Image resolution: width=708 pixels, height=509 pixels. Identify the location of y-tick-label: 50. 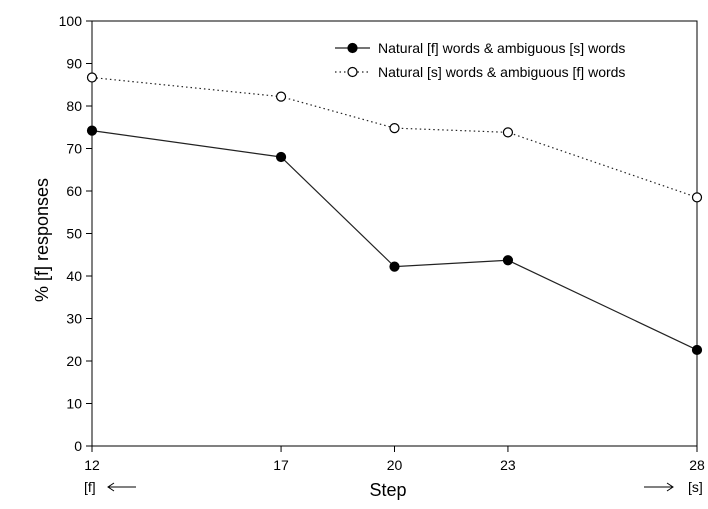
(74, 234).